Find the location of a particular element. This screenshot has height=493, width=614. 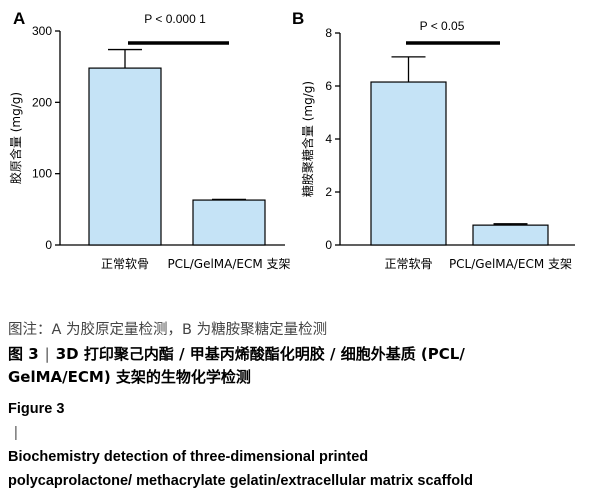

panel-b-y-tick-label: 4 is located at coordinates (328, 139).